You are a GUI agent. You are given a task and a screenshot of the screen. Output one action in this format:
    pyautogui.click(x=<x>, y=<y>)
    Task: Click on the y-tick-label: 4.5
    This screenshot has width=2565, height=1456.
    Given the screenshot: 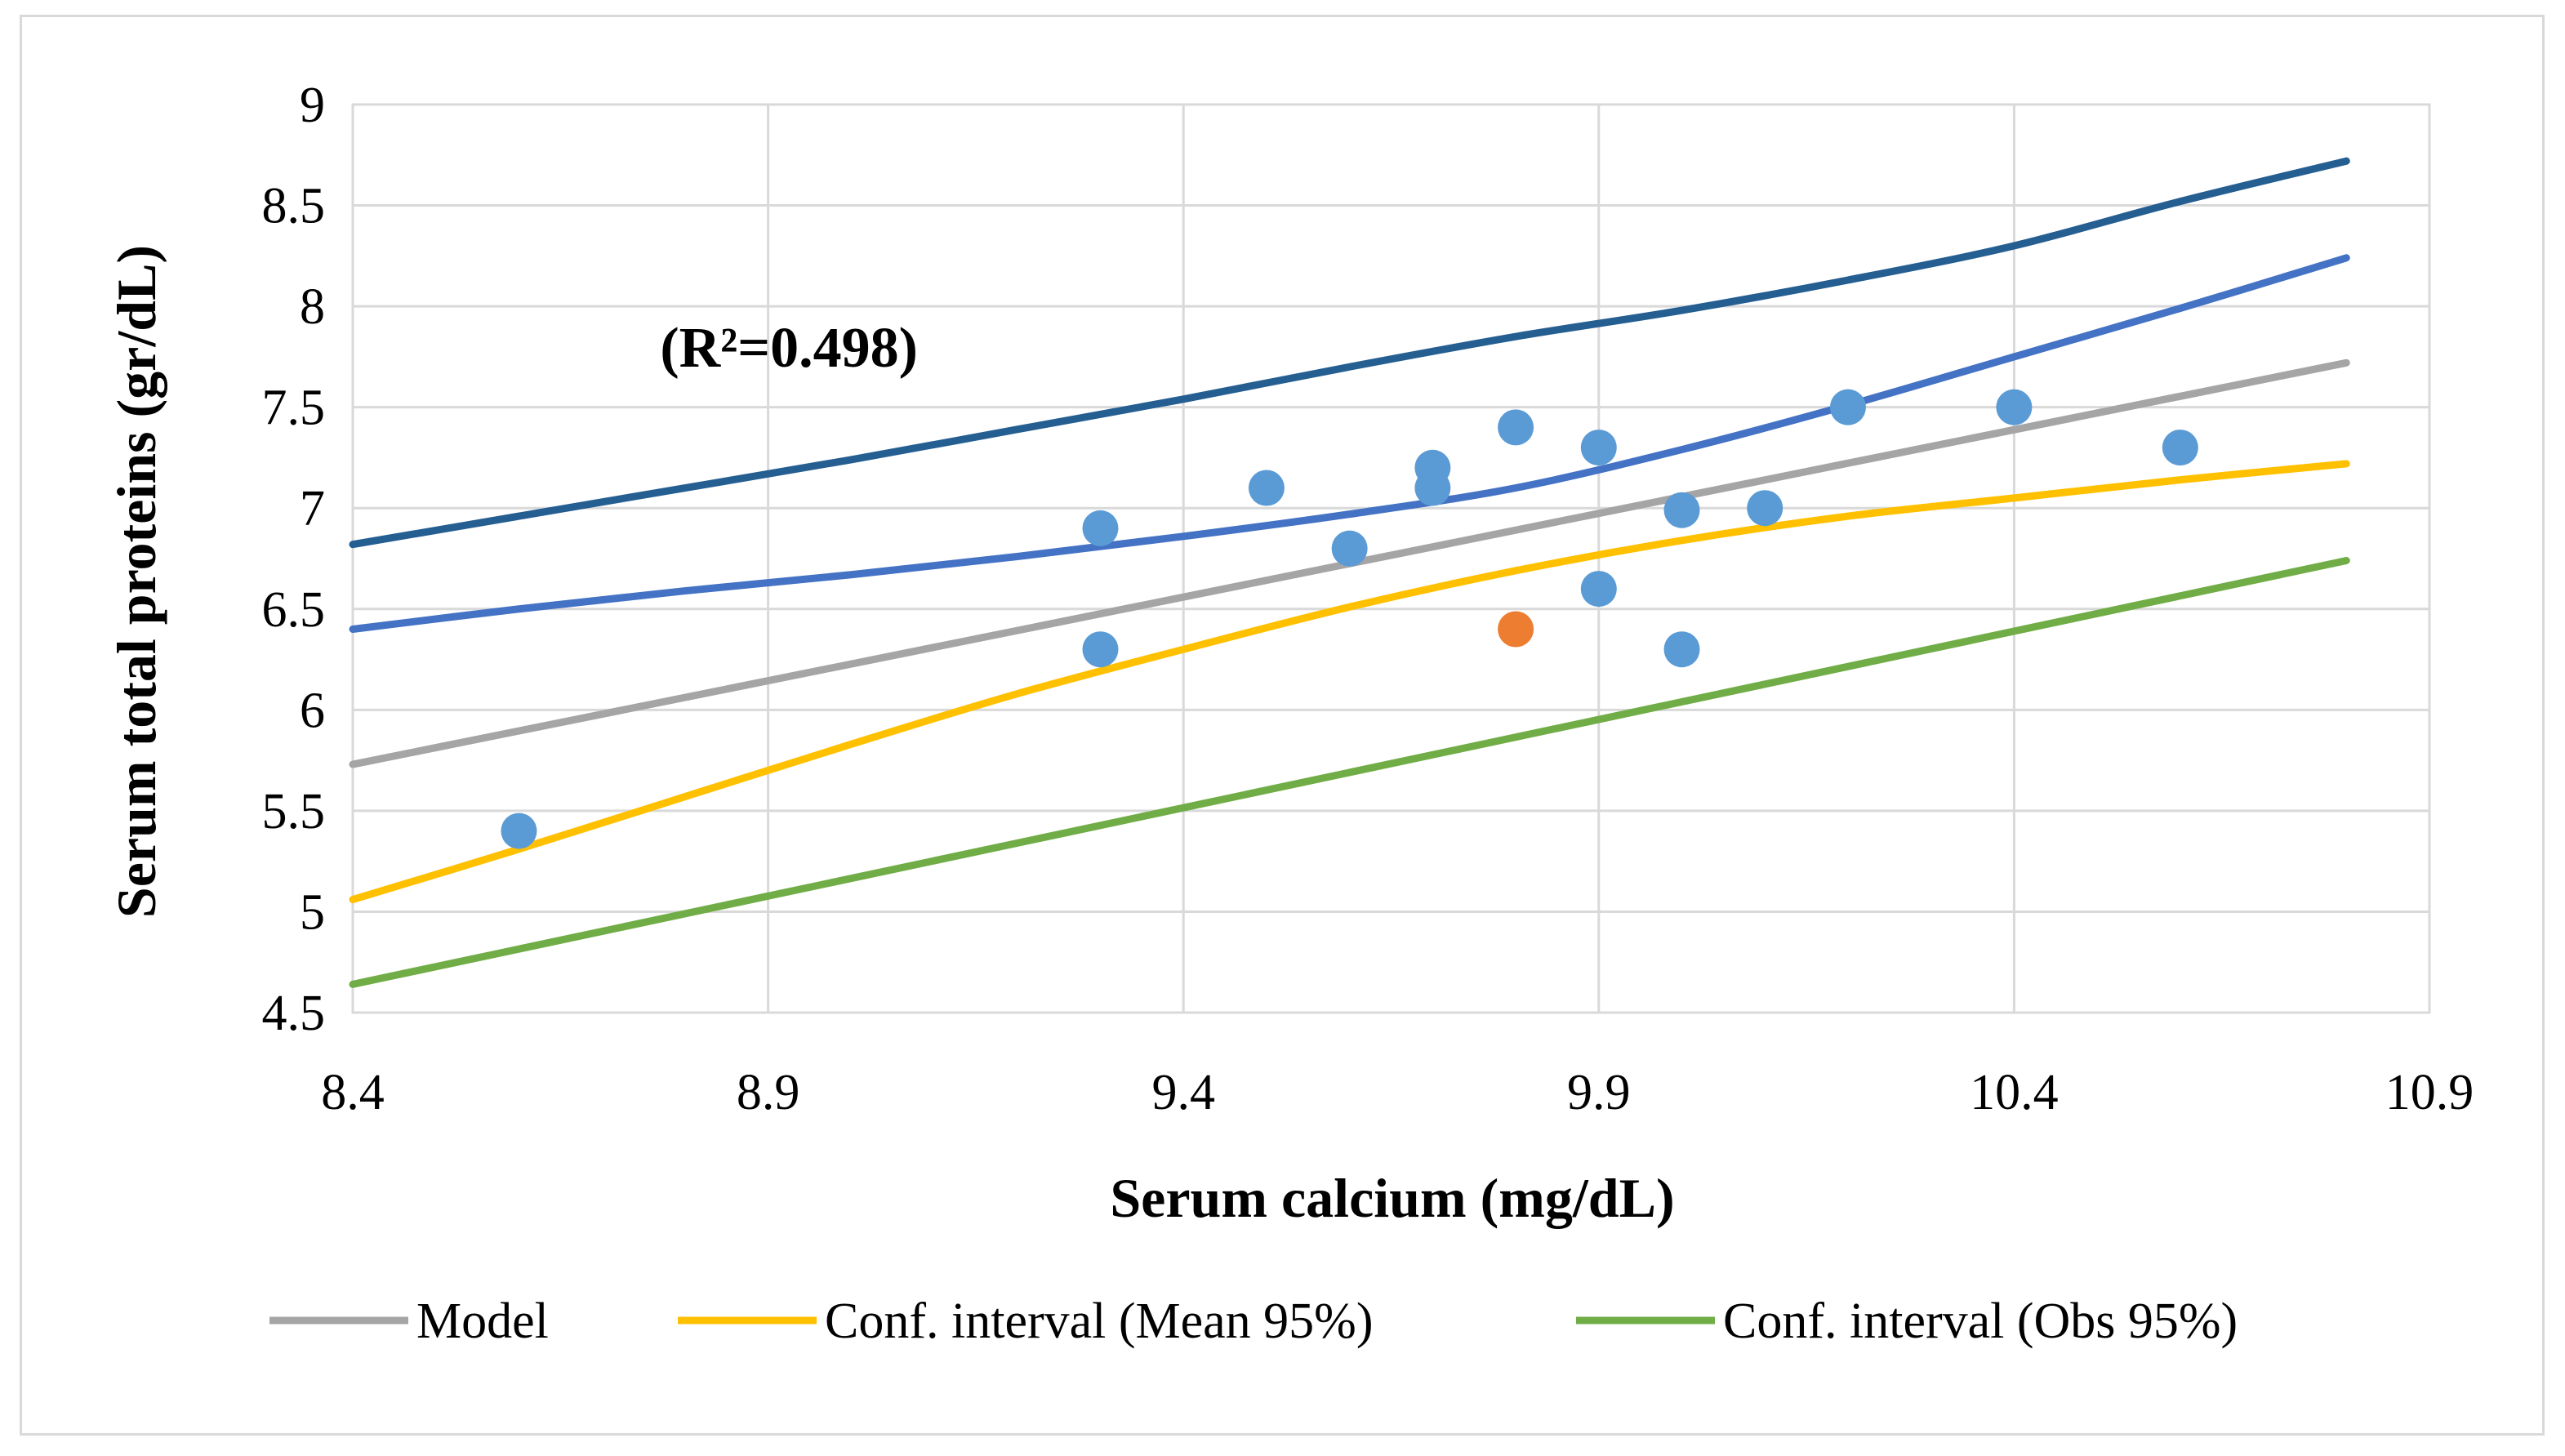 What is the action you would take?
    pyautogui.click(x=294, y=1014)
    